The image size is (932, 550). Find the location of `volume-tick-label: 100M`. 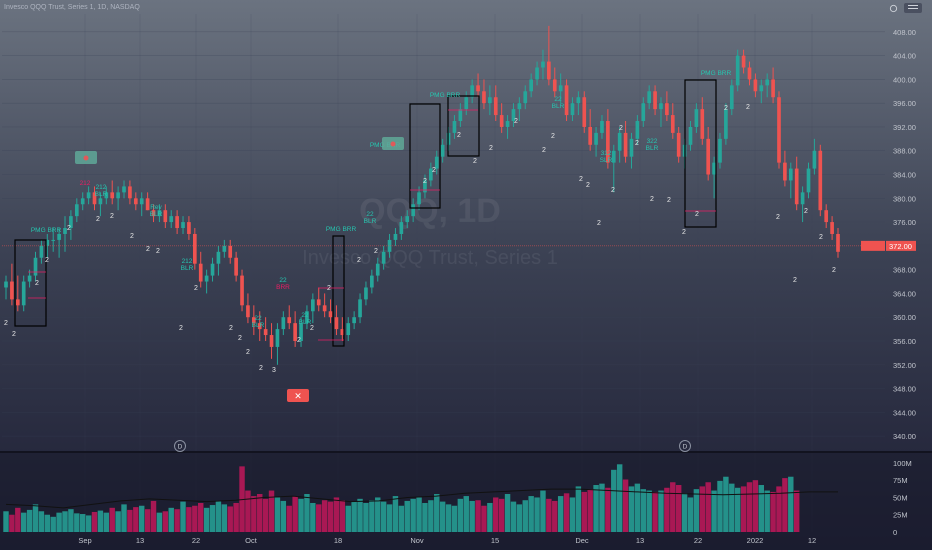

volume-tick-label: 100M is located at coordinates (902, 463).